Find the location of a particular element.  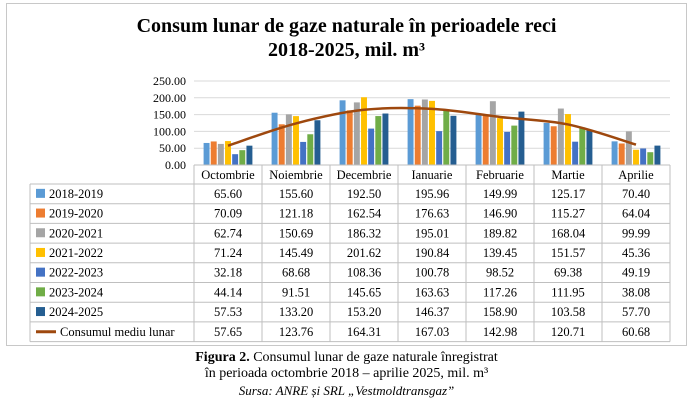

data-label: 146.37 is located at coordinates (432, 312).